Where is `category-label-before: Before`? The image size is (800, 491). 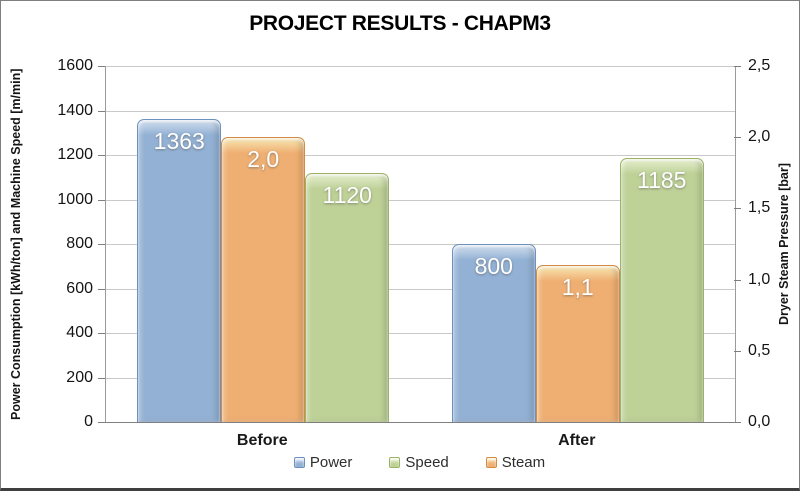
category-label-before: Before is located at coordinates (262, 440).